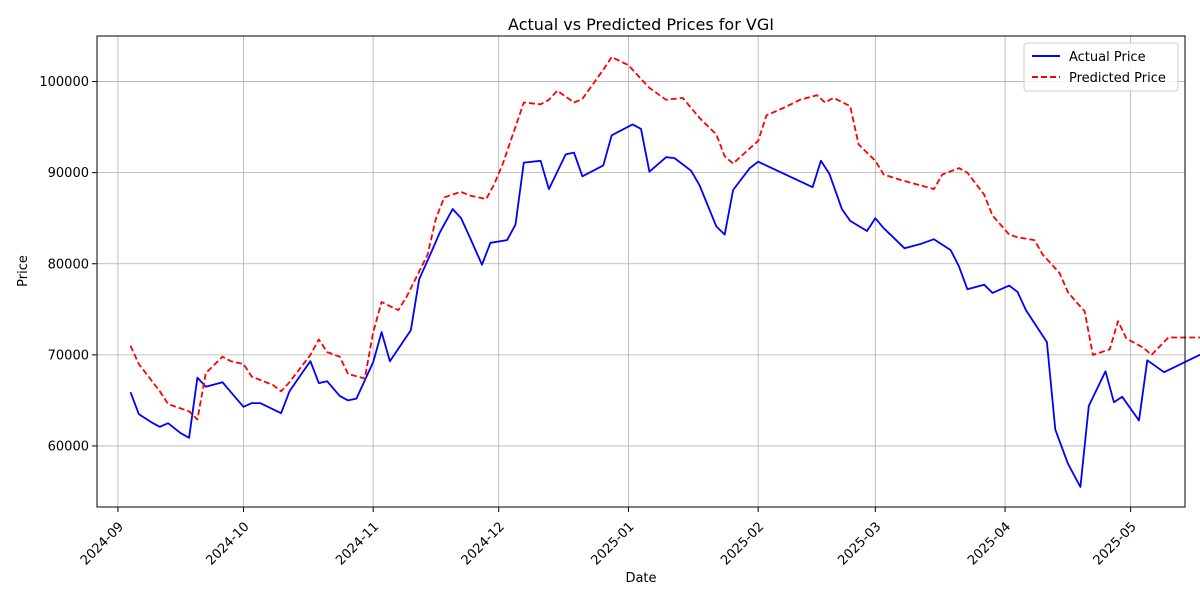 The height and width of the screenshot is (600, 1200). Describe the element at coordinates (1117, 78) in the screenshot. I see `legend-label-predicted: Predicted Price` at that location.